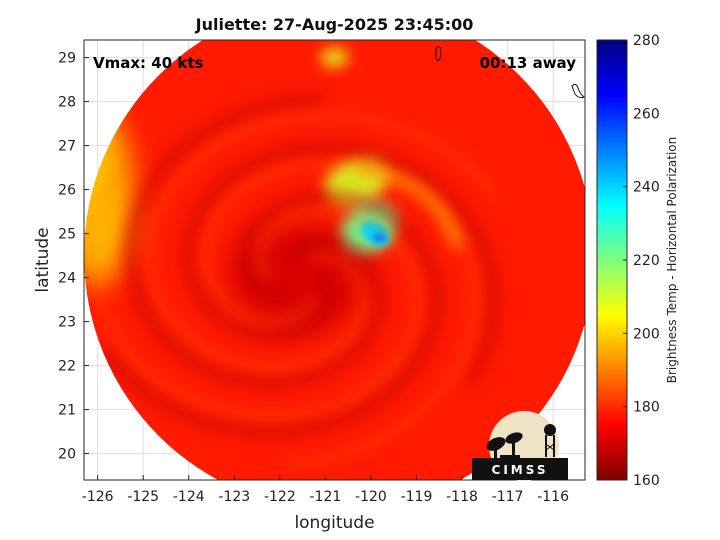 The image size is (720, 540). I want to click on vmax-annotation: Vmax: 40 kts, so click(148, 63).